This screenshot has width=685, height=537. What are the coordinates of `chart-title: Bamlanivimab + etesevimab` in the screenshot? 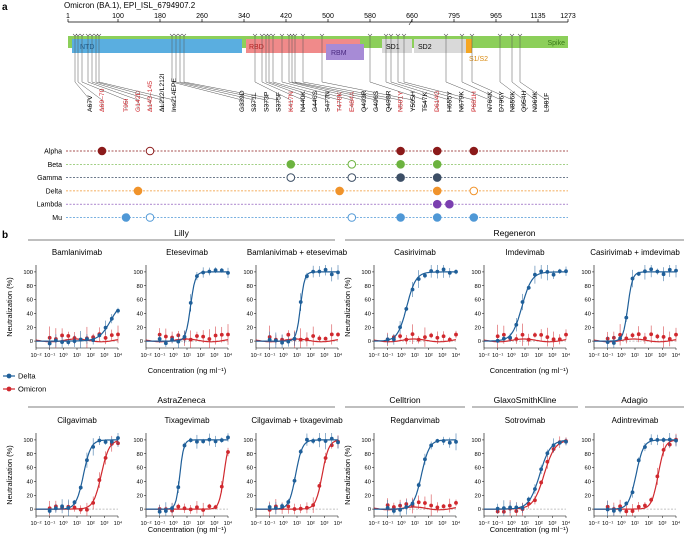 It's located at (297, 252).